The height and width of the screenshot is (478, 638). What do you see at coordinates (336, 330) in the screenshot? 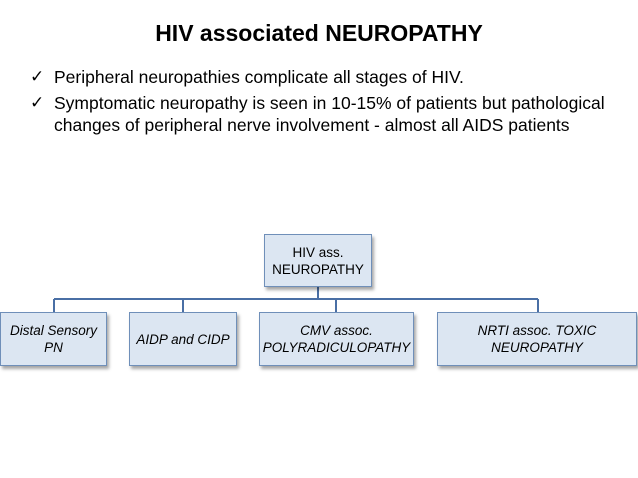
I see `node-line1: CMV assoc.` at bounding box center [336, 330].